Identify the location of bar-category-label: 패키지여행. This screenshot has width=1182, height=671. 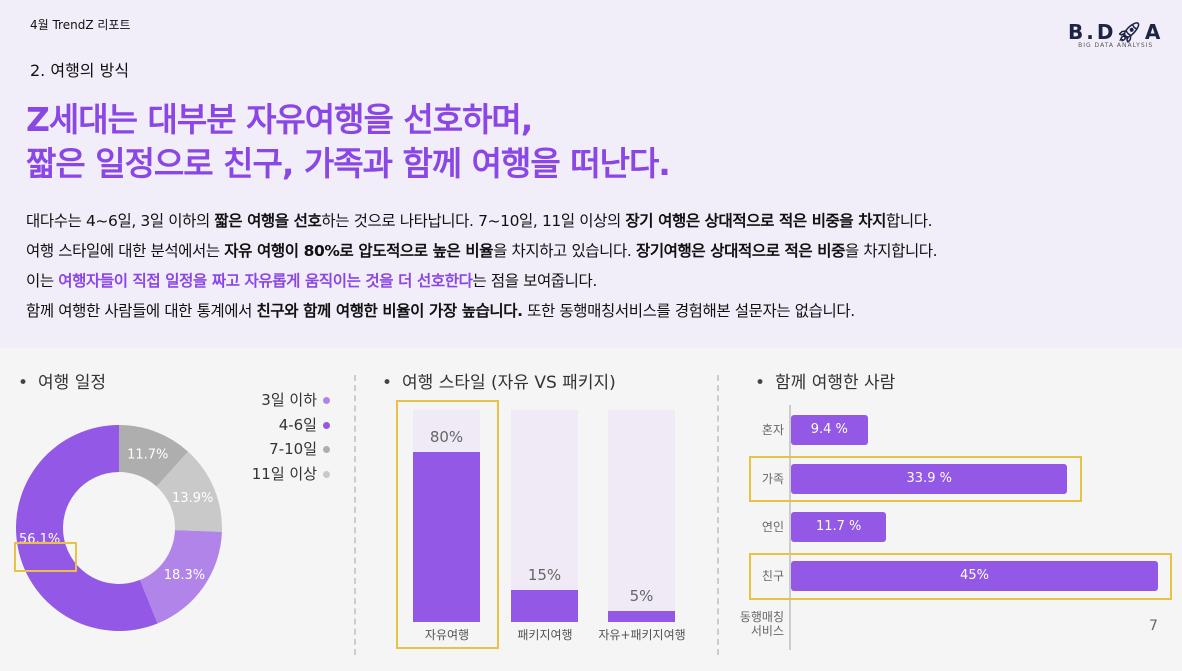
(545, 635).